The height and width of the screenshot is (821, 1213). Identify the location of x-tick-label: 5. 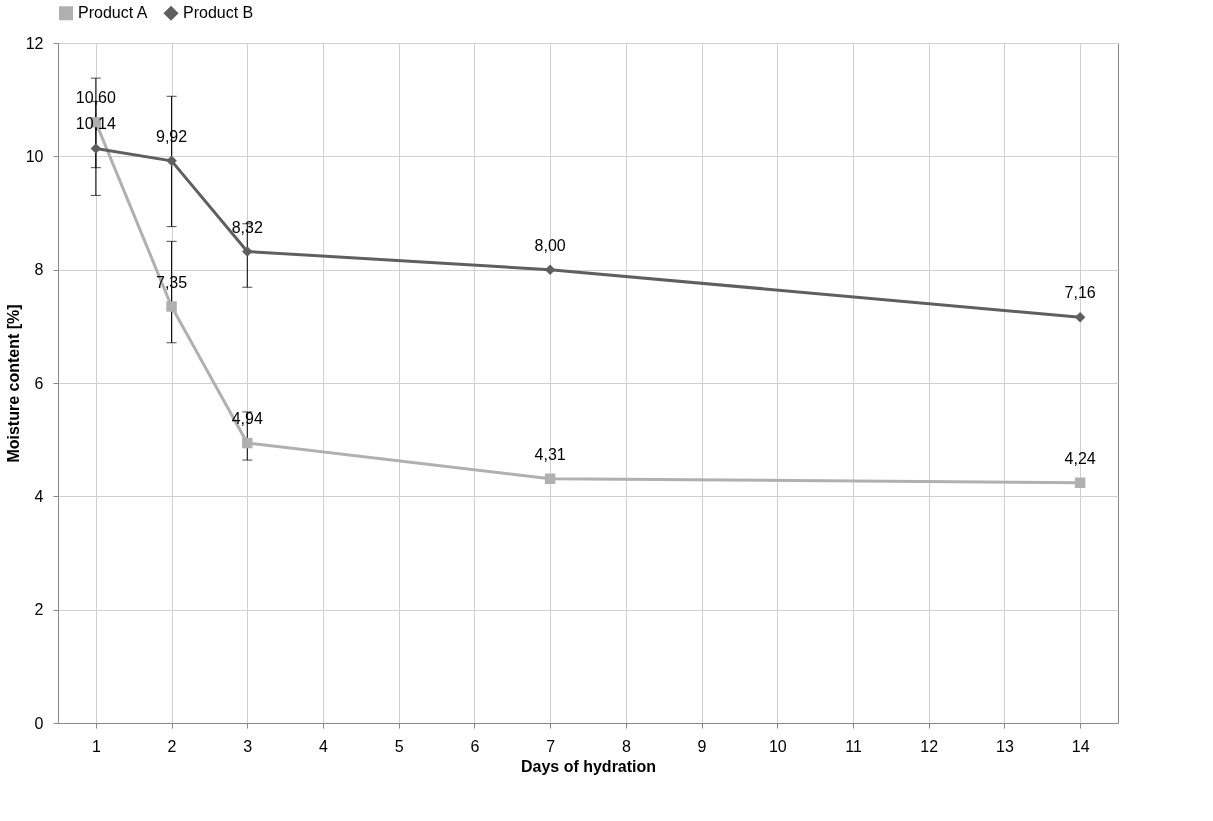
(399, 746).